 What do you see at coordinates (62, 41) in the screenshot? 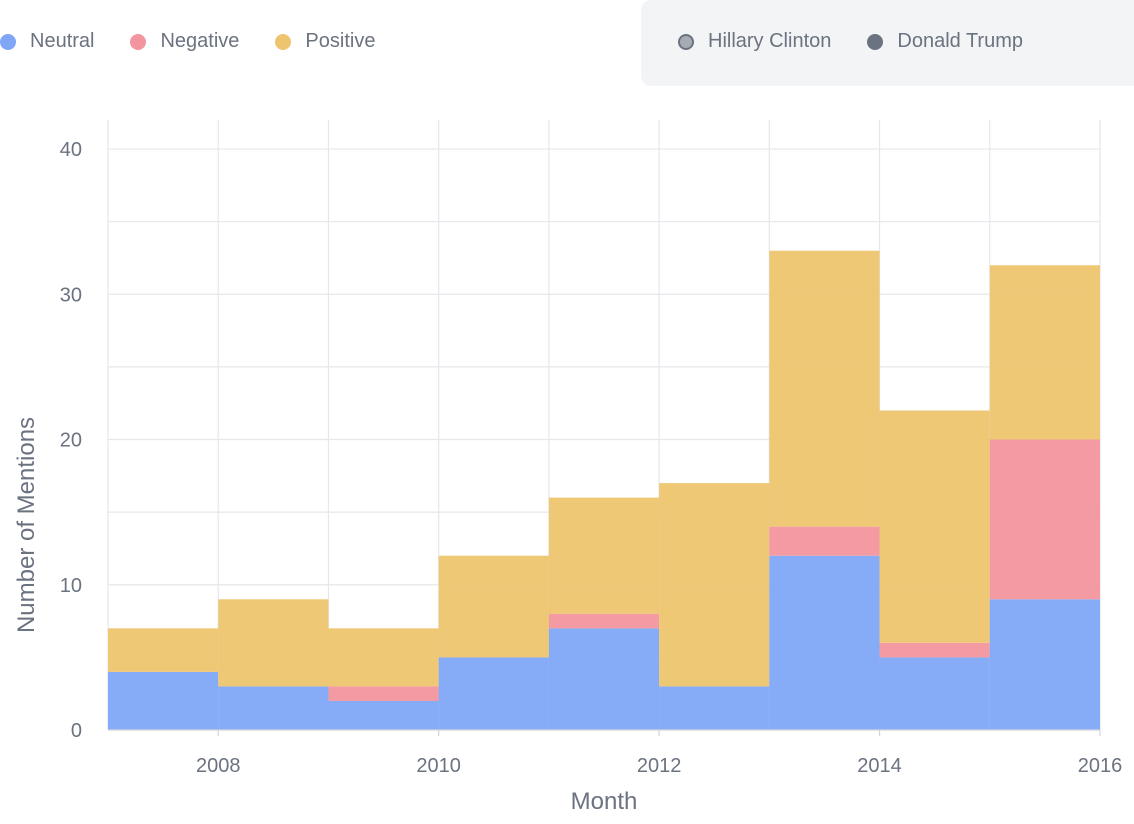
I see `legend-label-neutral: Neutral` at bounding box center [62, 41].